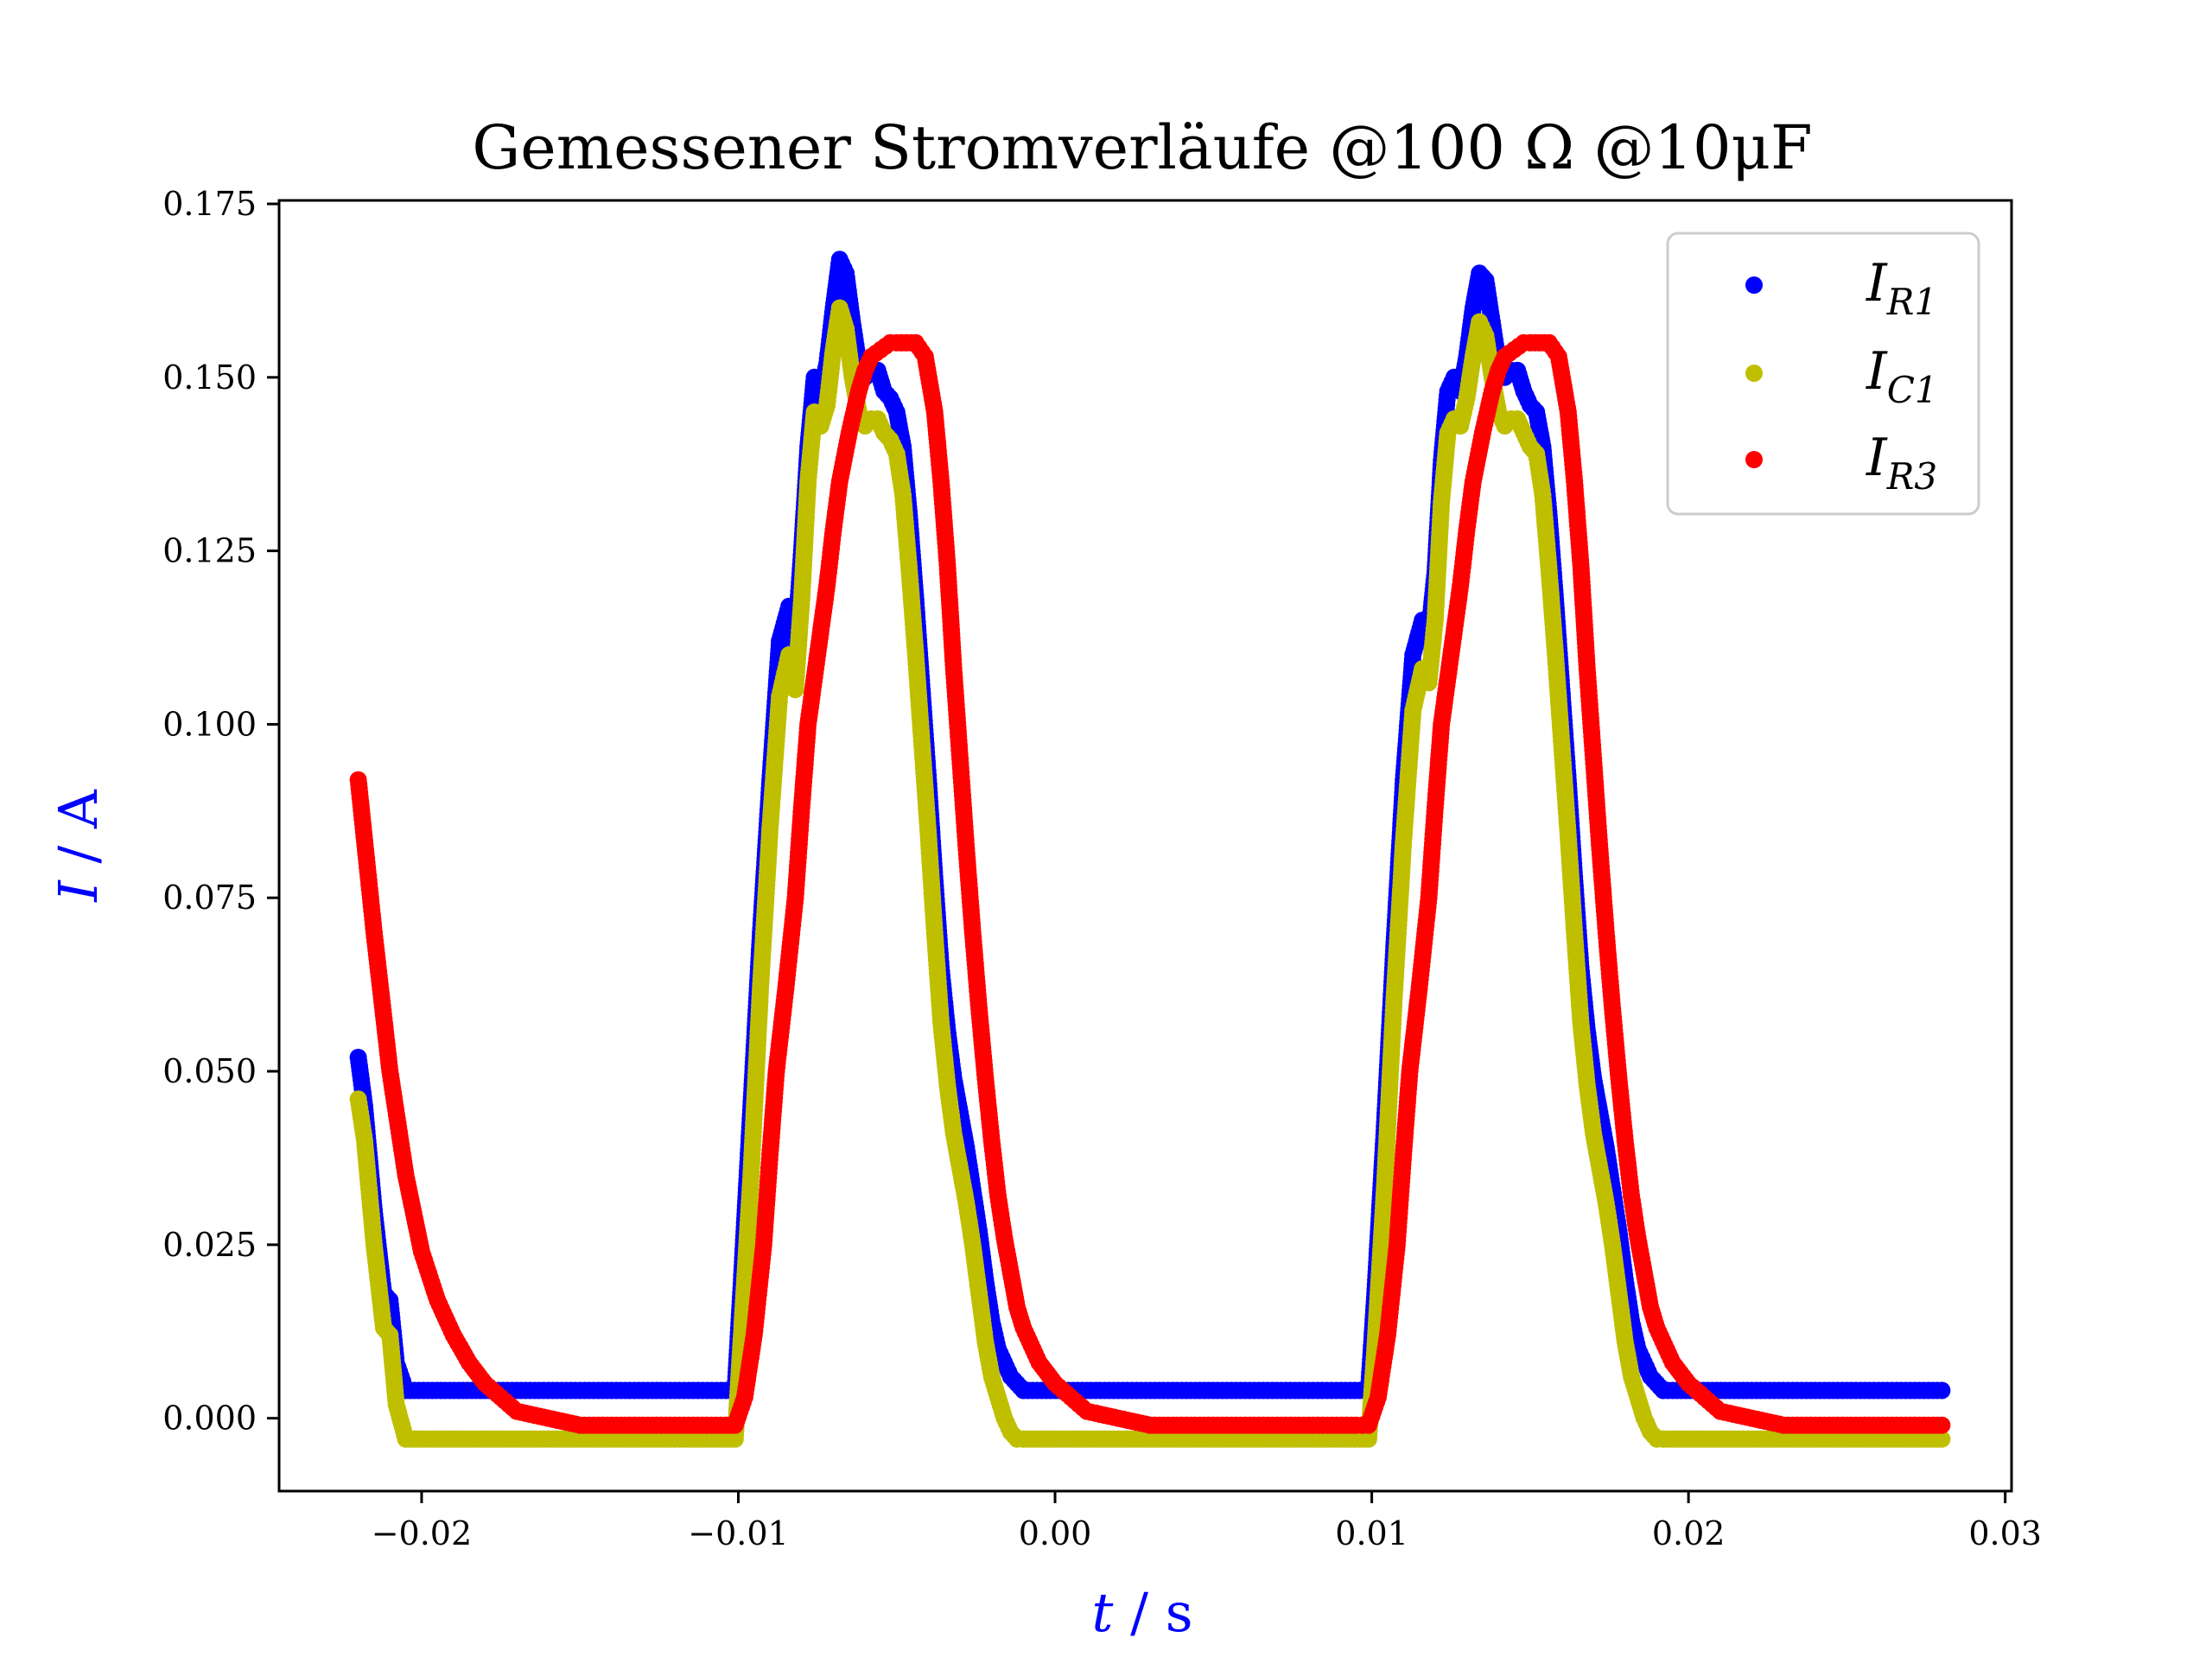 The image size is (2212, 1663). I want to click on y-tick-label: 0.125, so click(209, 551).